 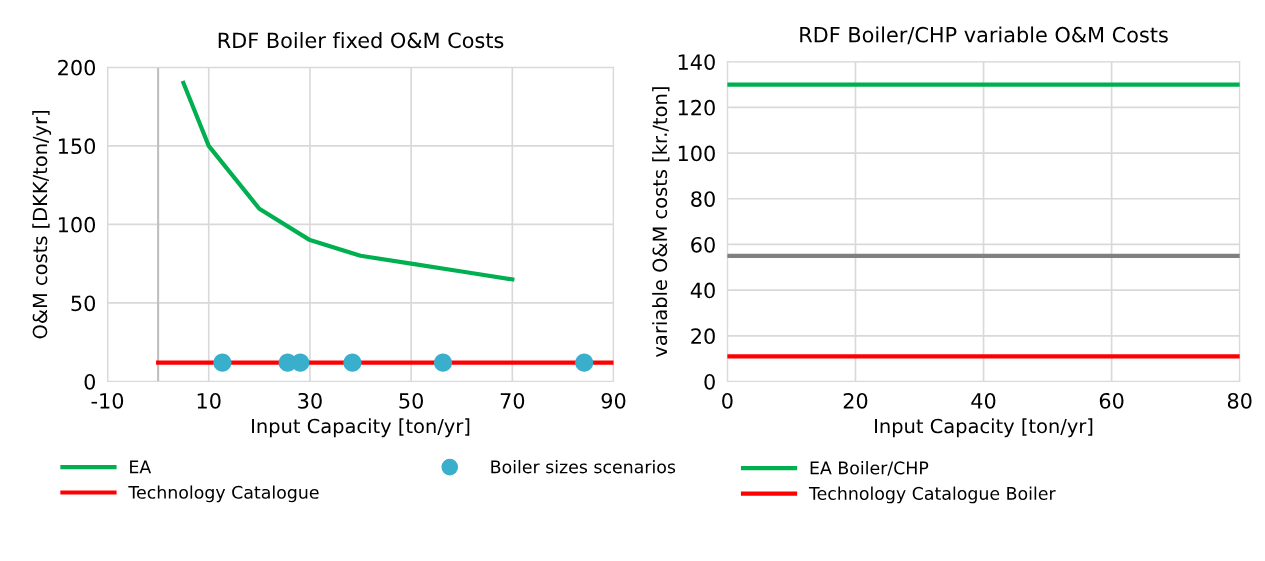 I want to click on legend-label: EA, so click(x=141, y=467).